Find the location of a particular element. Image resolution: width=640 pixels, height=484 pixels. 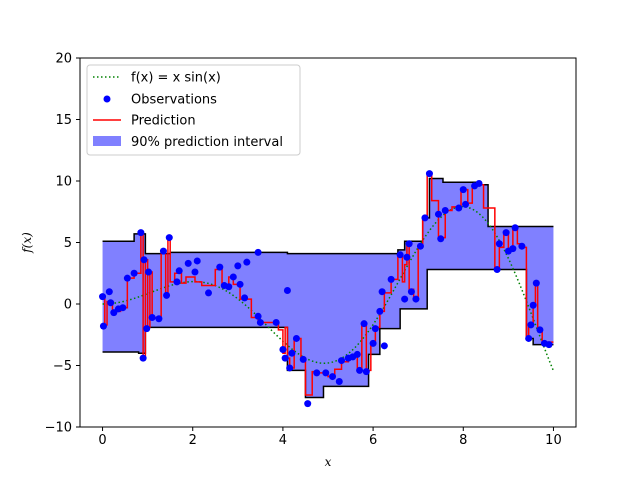

y-axis-label: f(x) is located at coordinates (27, 243).